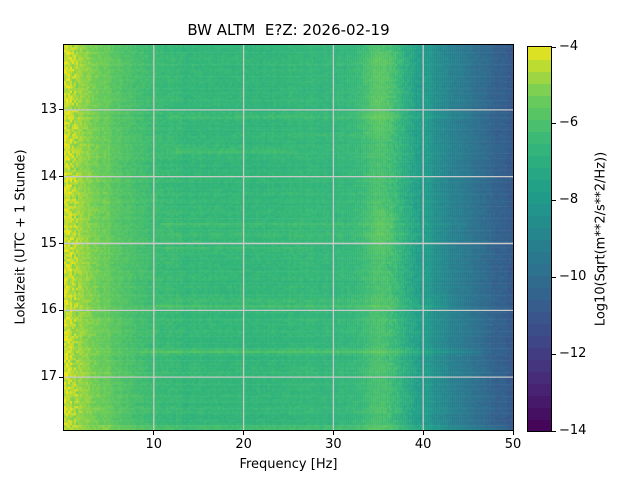  Describe the element at coordinates (573, 430) in the screenshot. I see `colorbar-tick-label: −14` at that location.